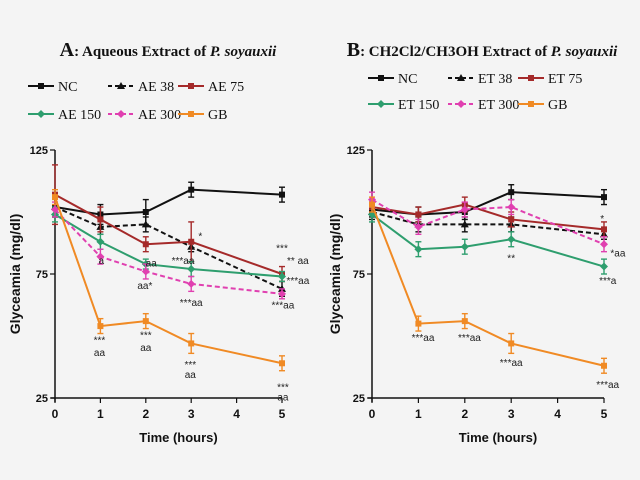 Image resolution: width=640 pixels, height=480 pixels. Describe the element at coordinates (356, 151) in the screenshot. I see `y-tick-label: 125` at that location.